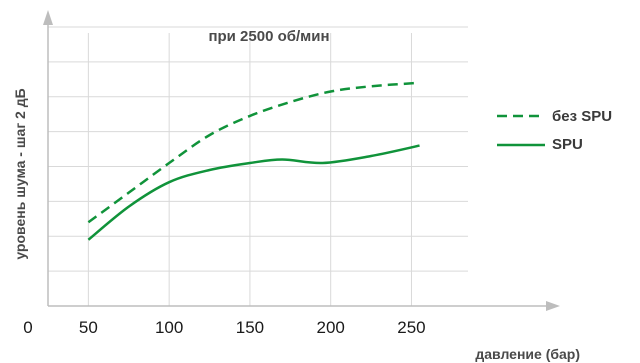 This screenshot has height=363, width=640. I want to click on x-axis-arrow, so click(553, 306).